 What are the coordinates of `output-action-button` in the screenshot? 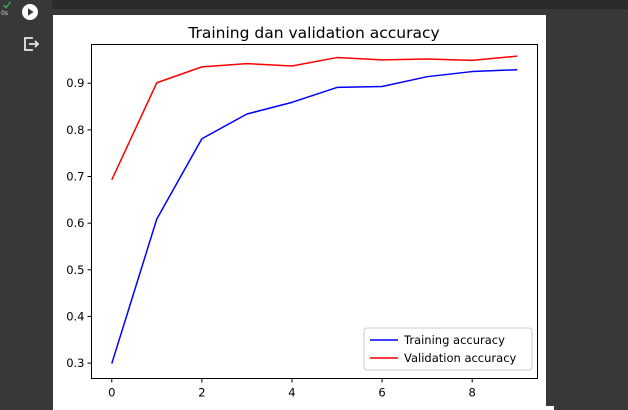 It's located at (31, 44).